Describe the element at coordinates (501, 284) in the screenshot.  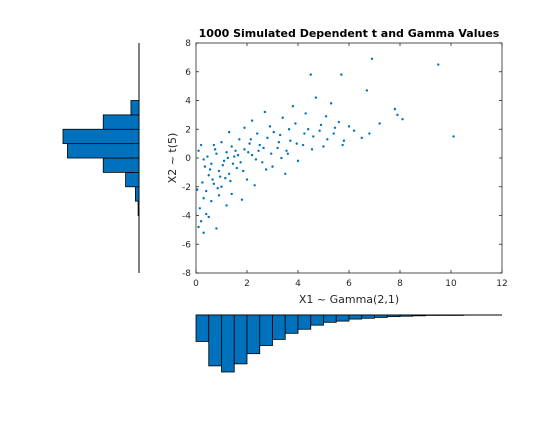
I see `x-tick-label: 12` at that location.